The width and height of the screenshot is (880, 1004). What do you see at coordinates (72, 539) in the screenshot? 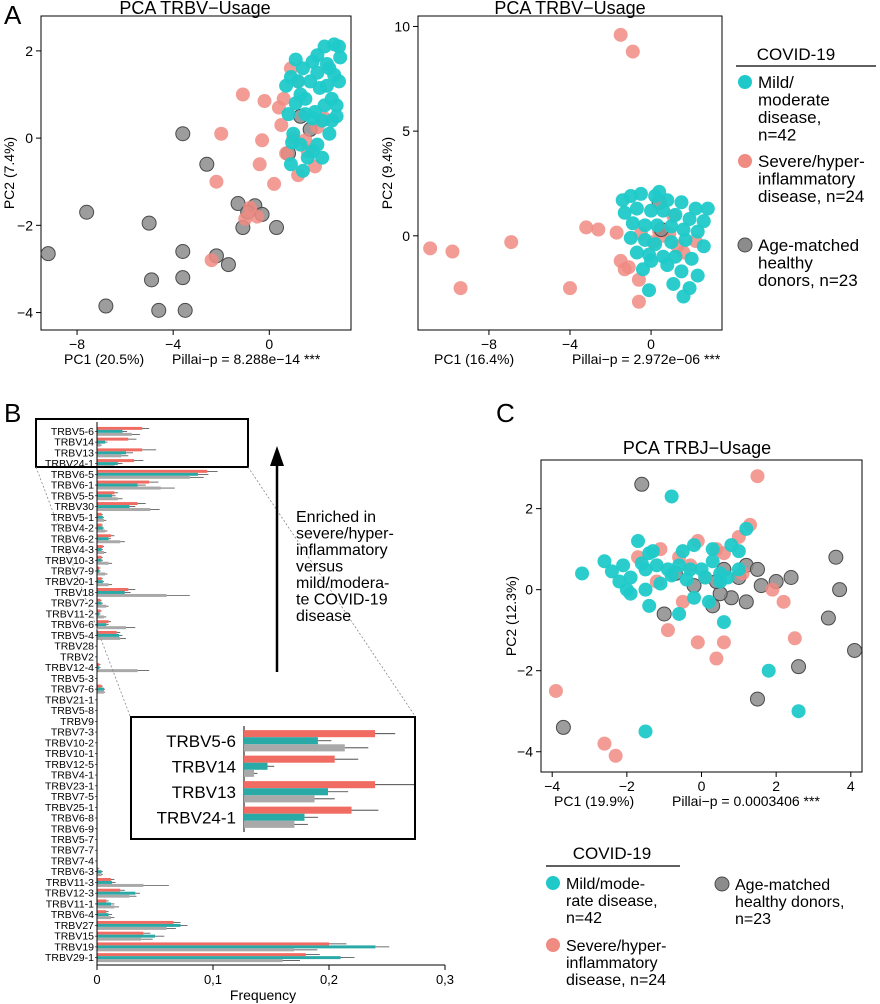
I see `category-label: TRBV6-2` at bounding box center [72, 539].